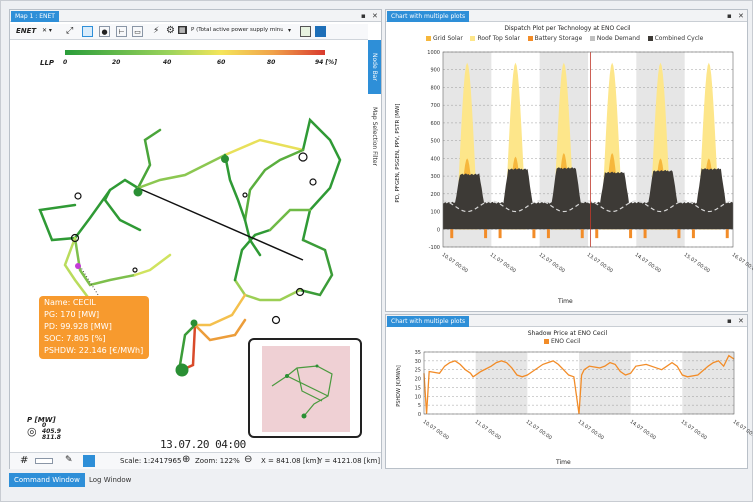  What do you see at coordinates (435, 159) in the screenshot?
I see `y-tick-label: 400` at bounding box center [435, 159].